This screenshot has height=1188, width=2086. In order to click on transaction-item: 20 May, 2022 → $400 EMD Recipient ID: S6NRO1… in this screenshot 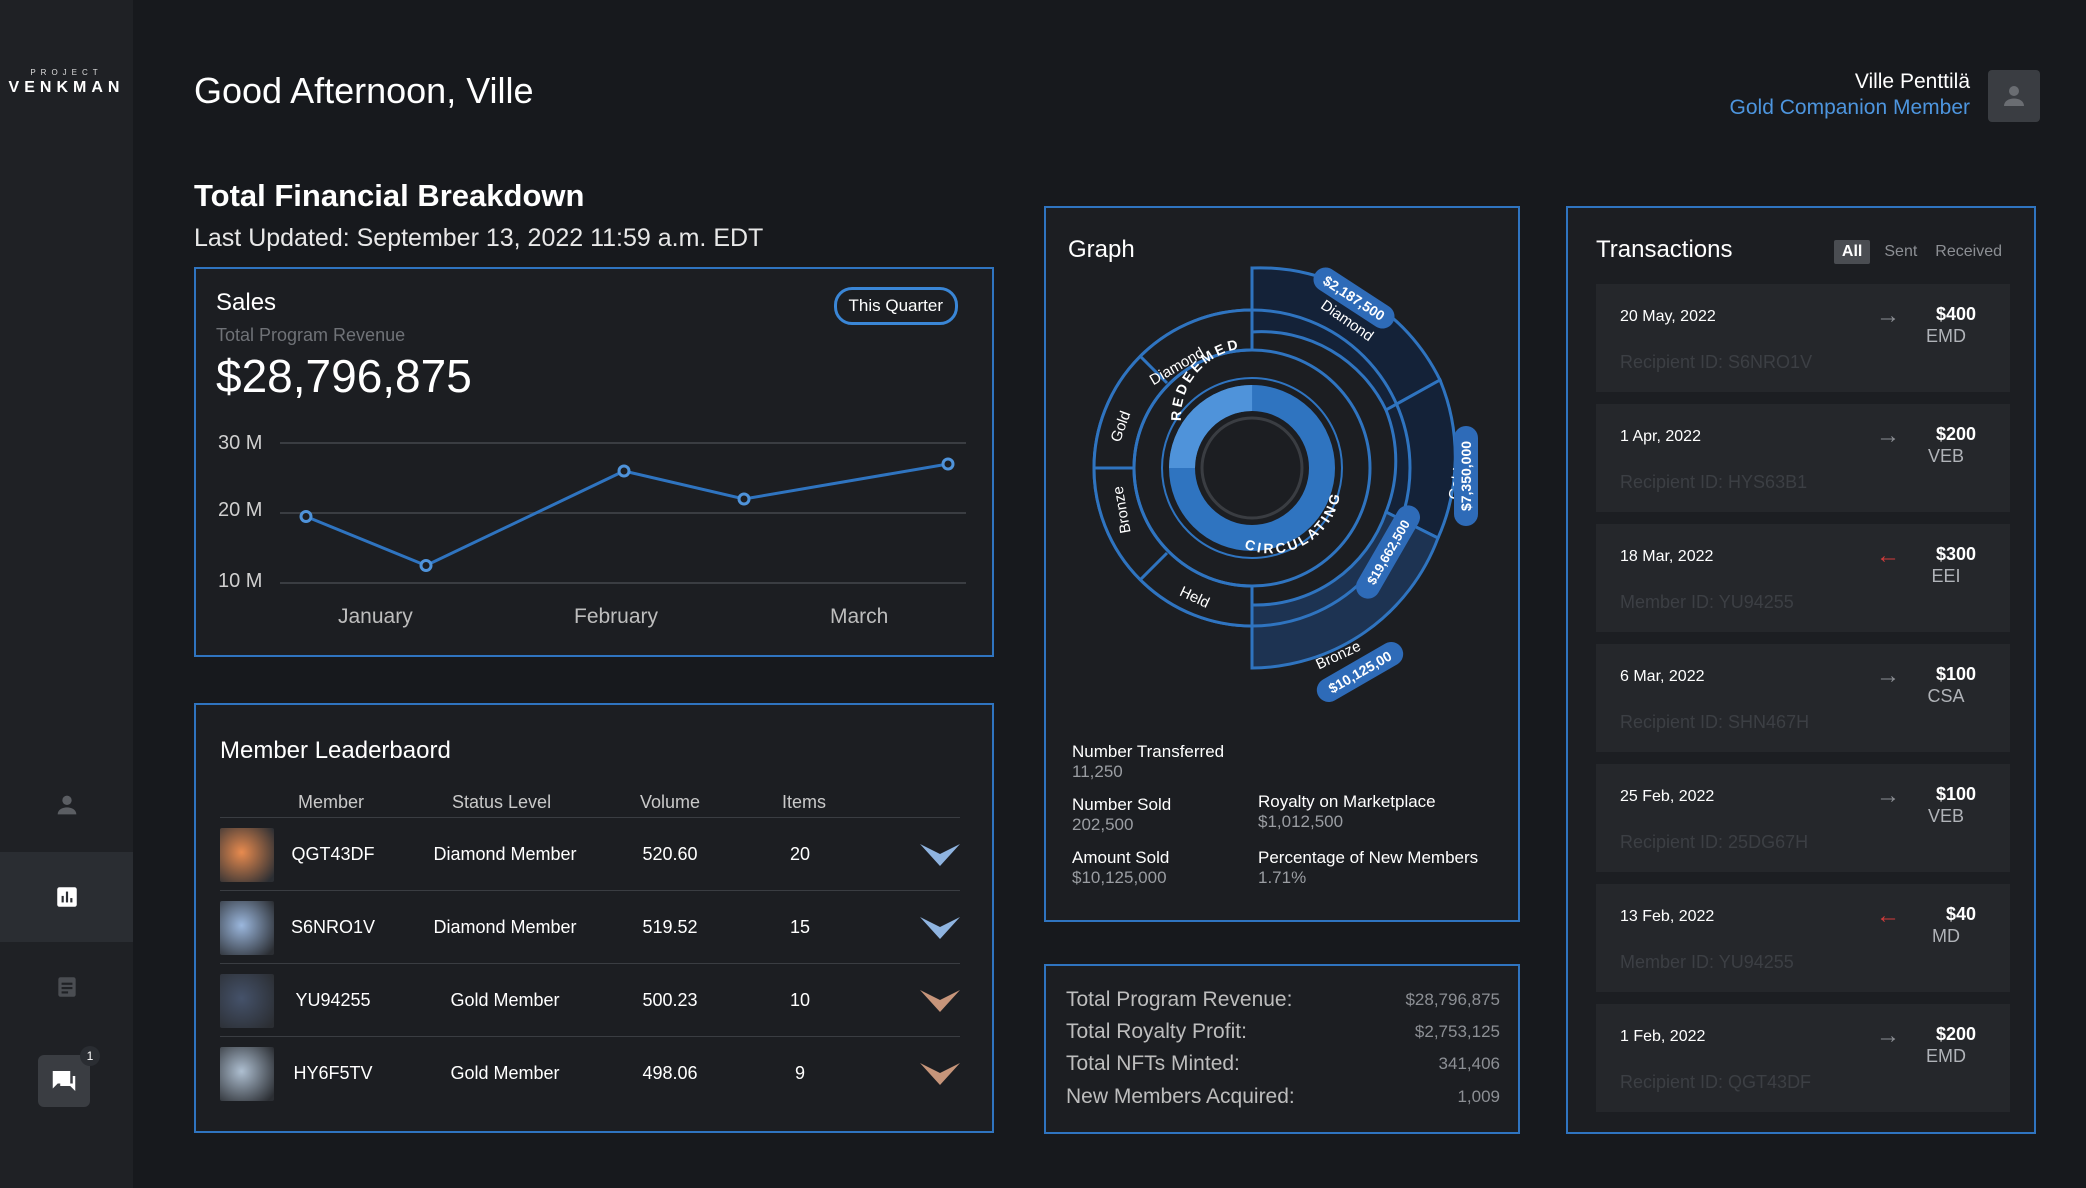, I will do `click(1803, 338)`.